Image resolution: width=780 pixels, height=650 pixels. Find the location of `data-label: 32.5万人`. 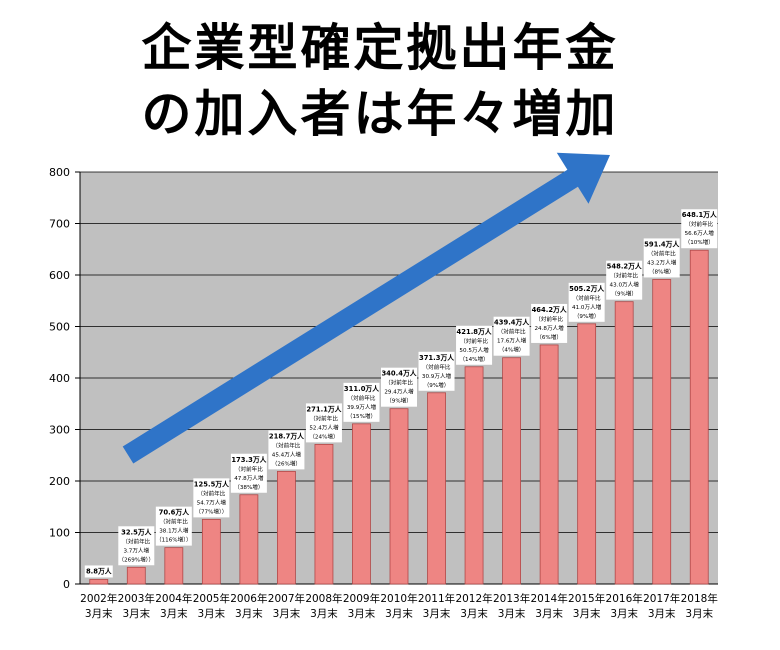

data-label: 32.5万人 is located at coordinates (136, 531).